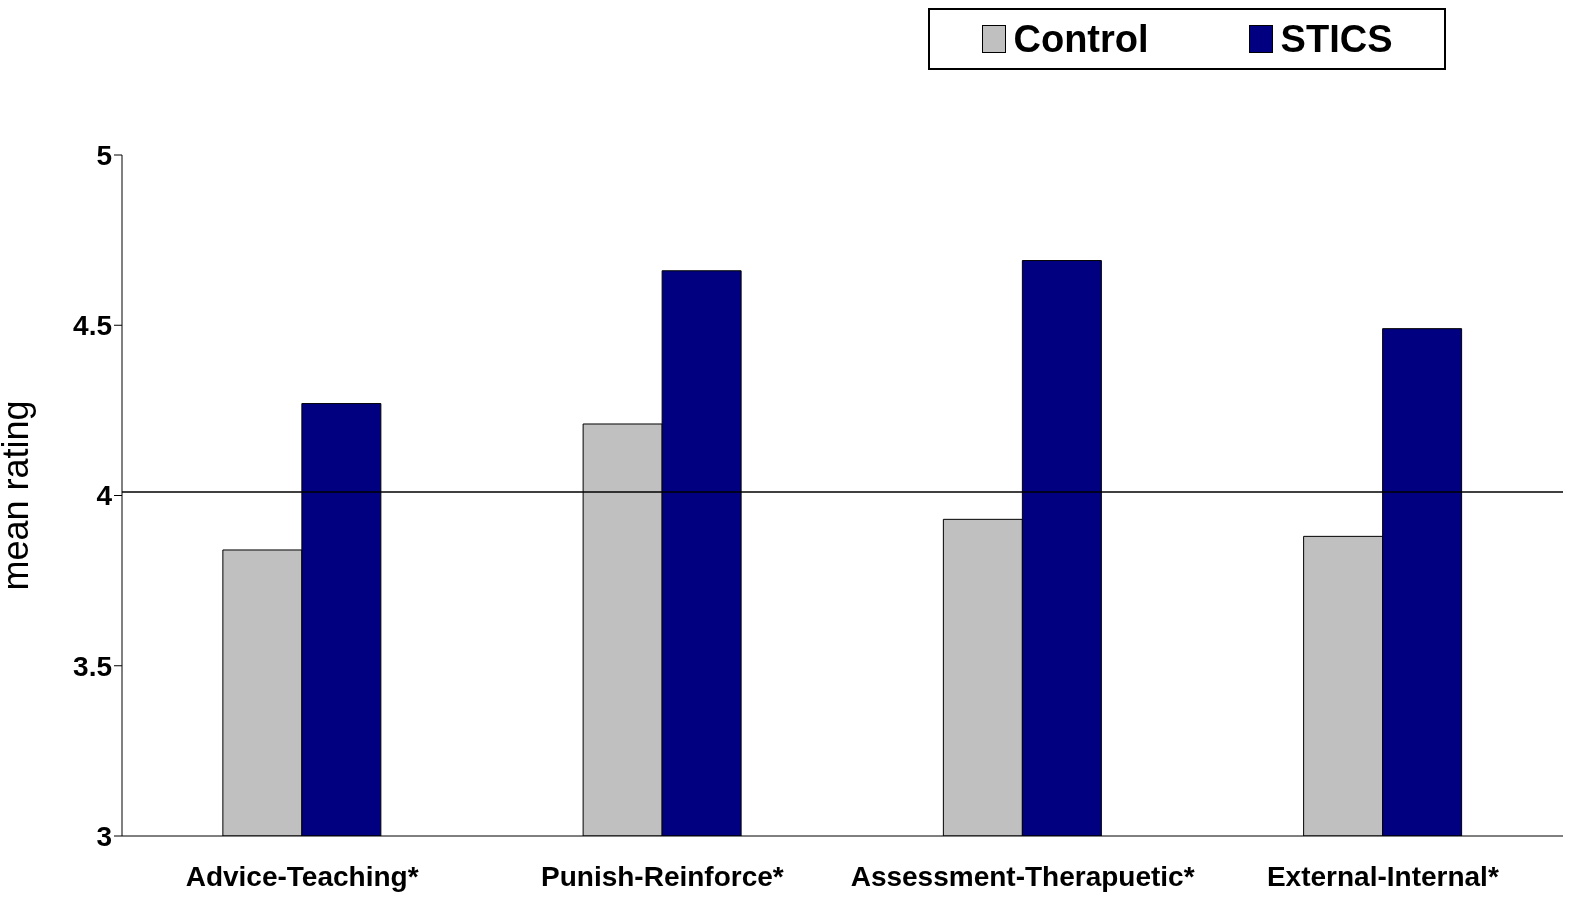 Image resolution: width=1569 pixels, height=912 pixels. Describe the element at coordinates (104, 155) in the screenshot. I see `y-tick-label: 5` at that location.